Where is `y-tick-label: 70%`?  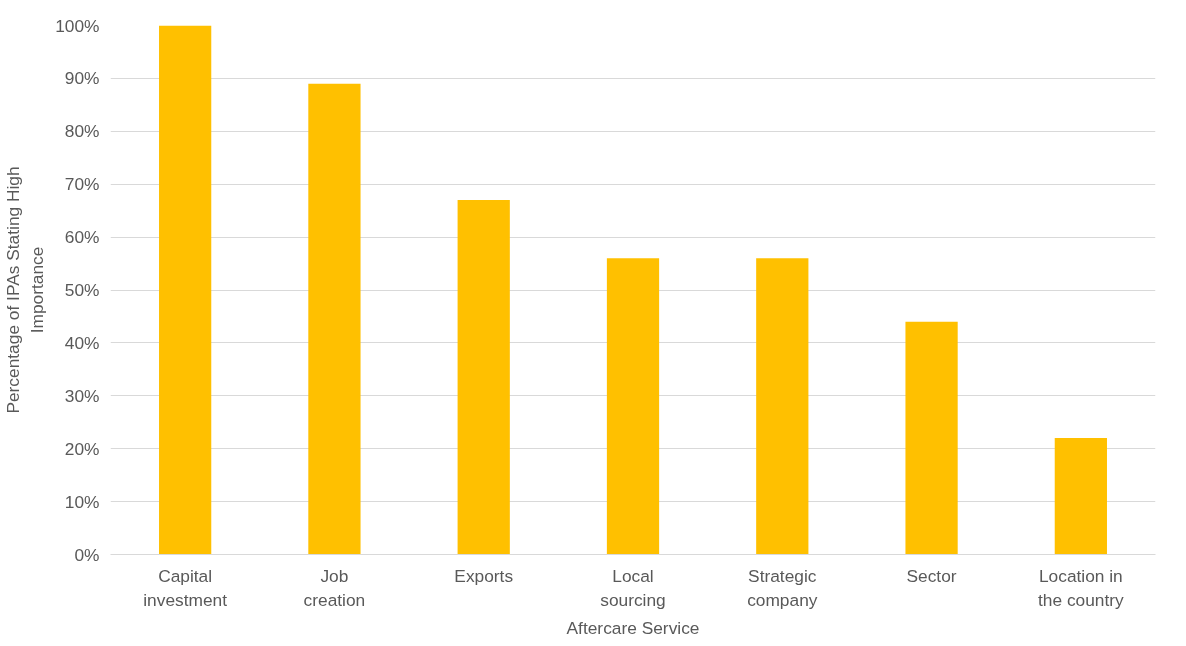
y-tick-label: 70% is located at coordinates (82, 184).